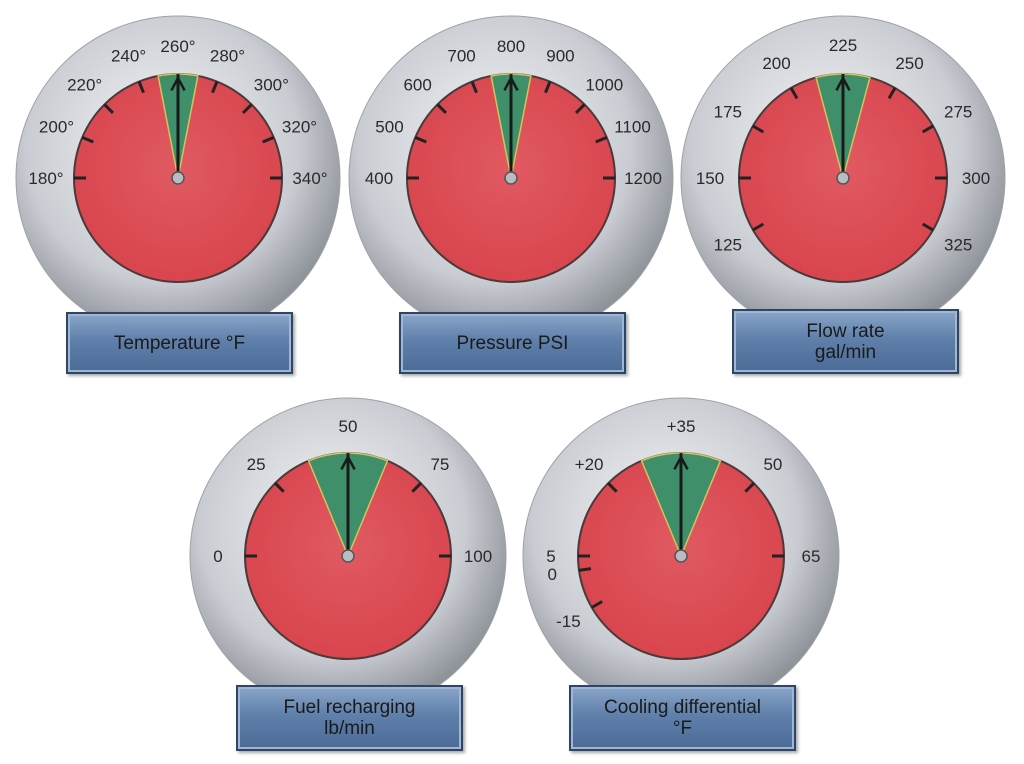 The image size is (1024, 764). I want to click on scale-label: 1200, so click(643, 178).